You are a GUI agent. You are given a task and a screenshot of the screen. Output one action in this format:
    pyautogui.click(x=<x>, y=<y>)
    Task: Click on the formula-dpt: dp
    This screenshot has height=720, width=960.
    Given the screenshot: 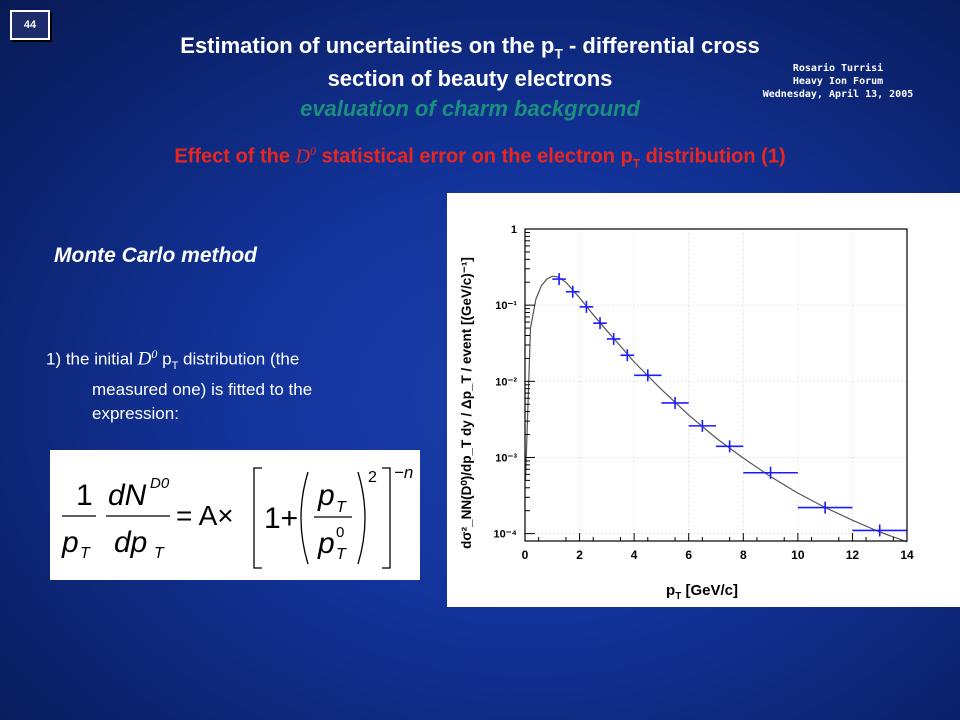 What is the action you would take?
    pyautogui.click(x=130, y=542)
    